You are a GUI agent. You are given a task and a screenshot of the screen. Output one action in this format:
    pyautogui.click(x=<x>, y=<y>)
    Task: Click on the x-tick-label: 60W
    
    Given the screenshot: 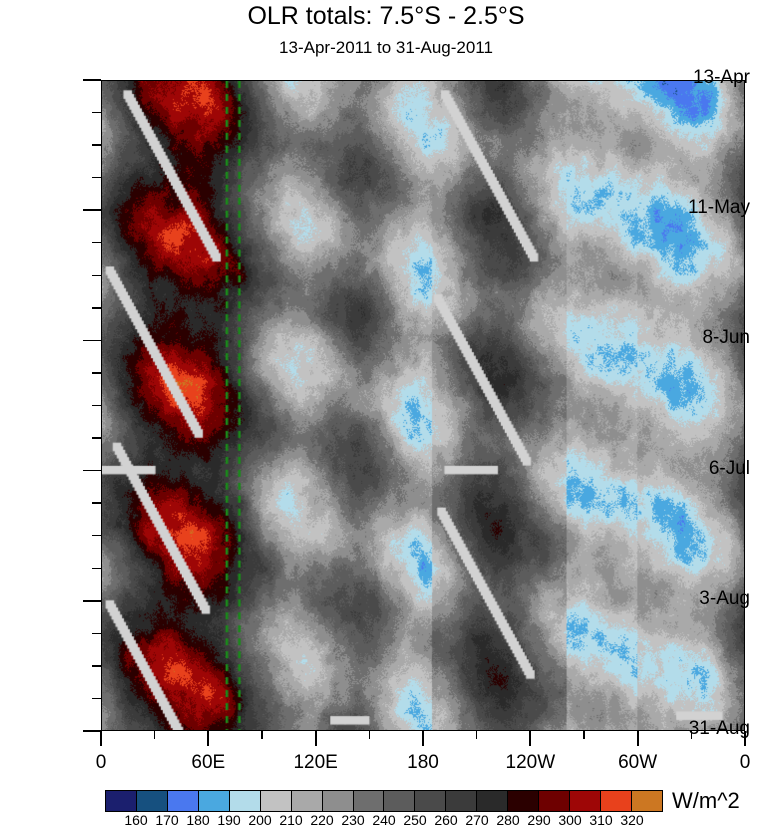 What is the action you would take?
    pyautogui.click(x=638, y=762)
    